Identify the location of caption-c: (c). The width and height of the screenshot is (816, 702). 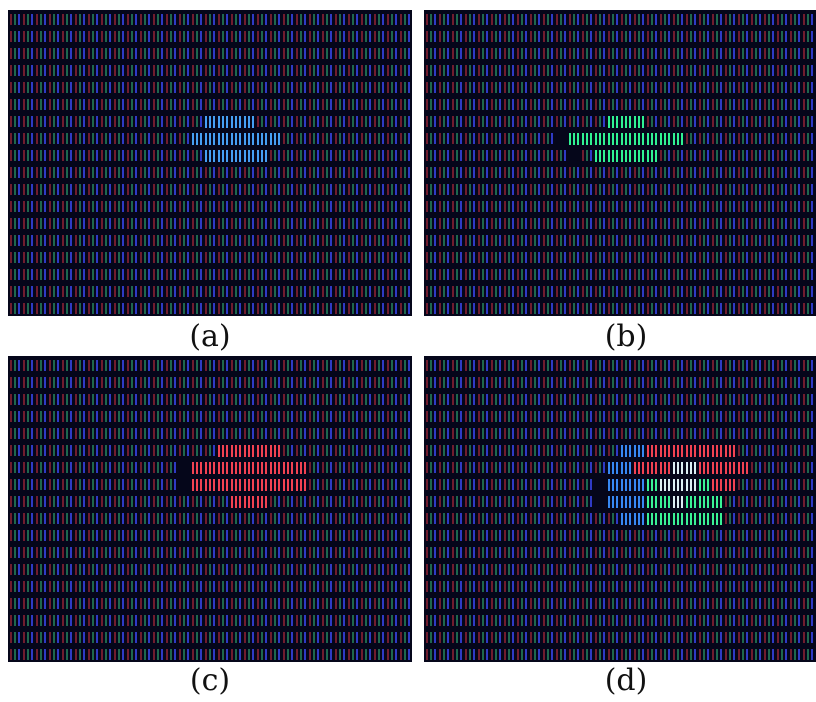
(210, 680).